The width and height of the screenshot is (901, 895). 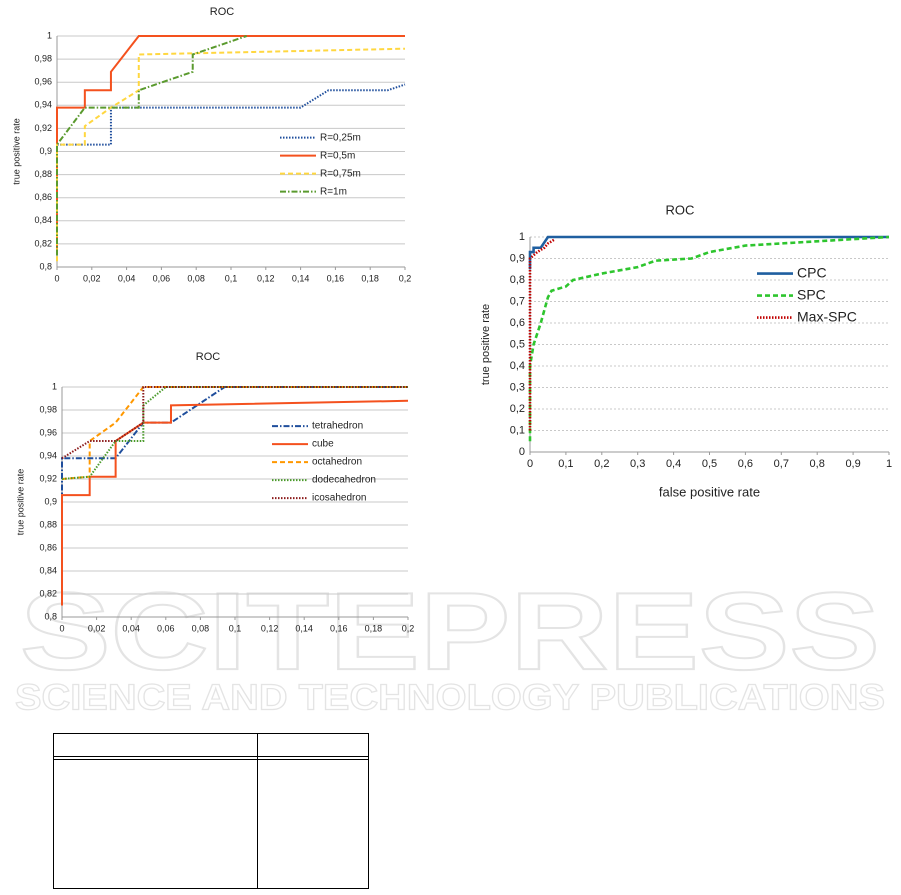 I want to click on y-tick-label: 0,7, so click(x=517, y=301).